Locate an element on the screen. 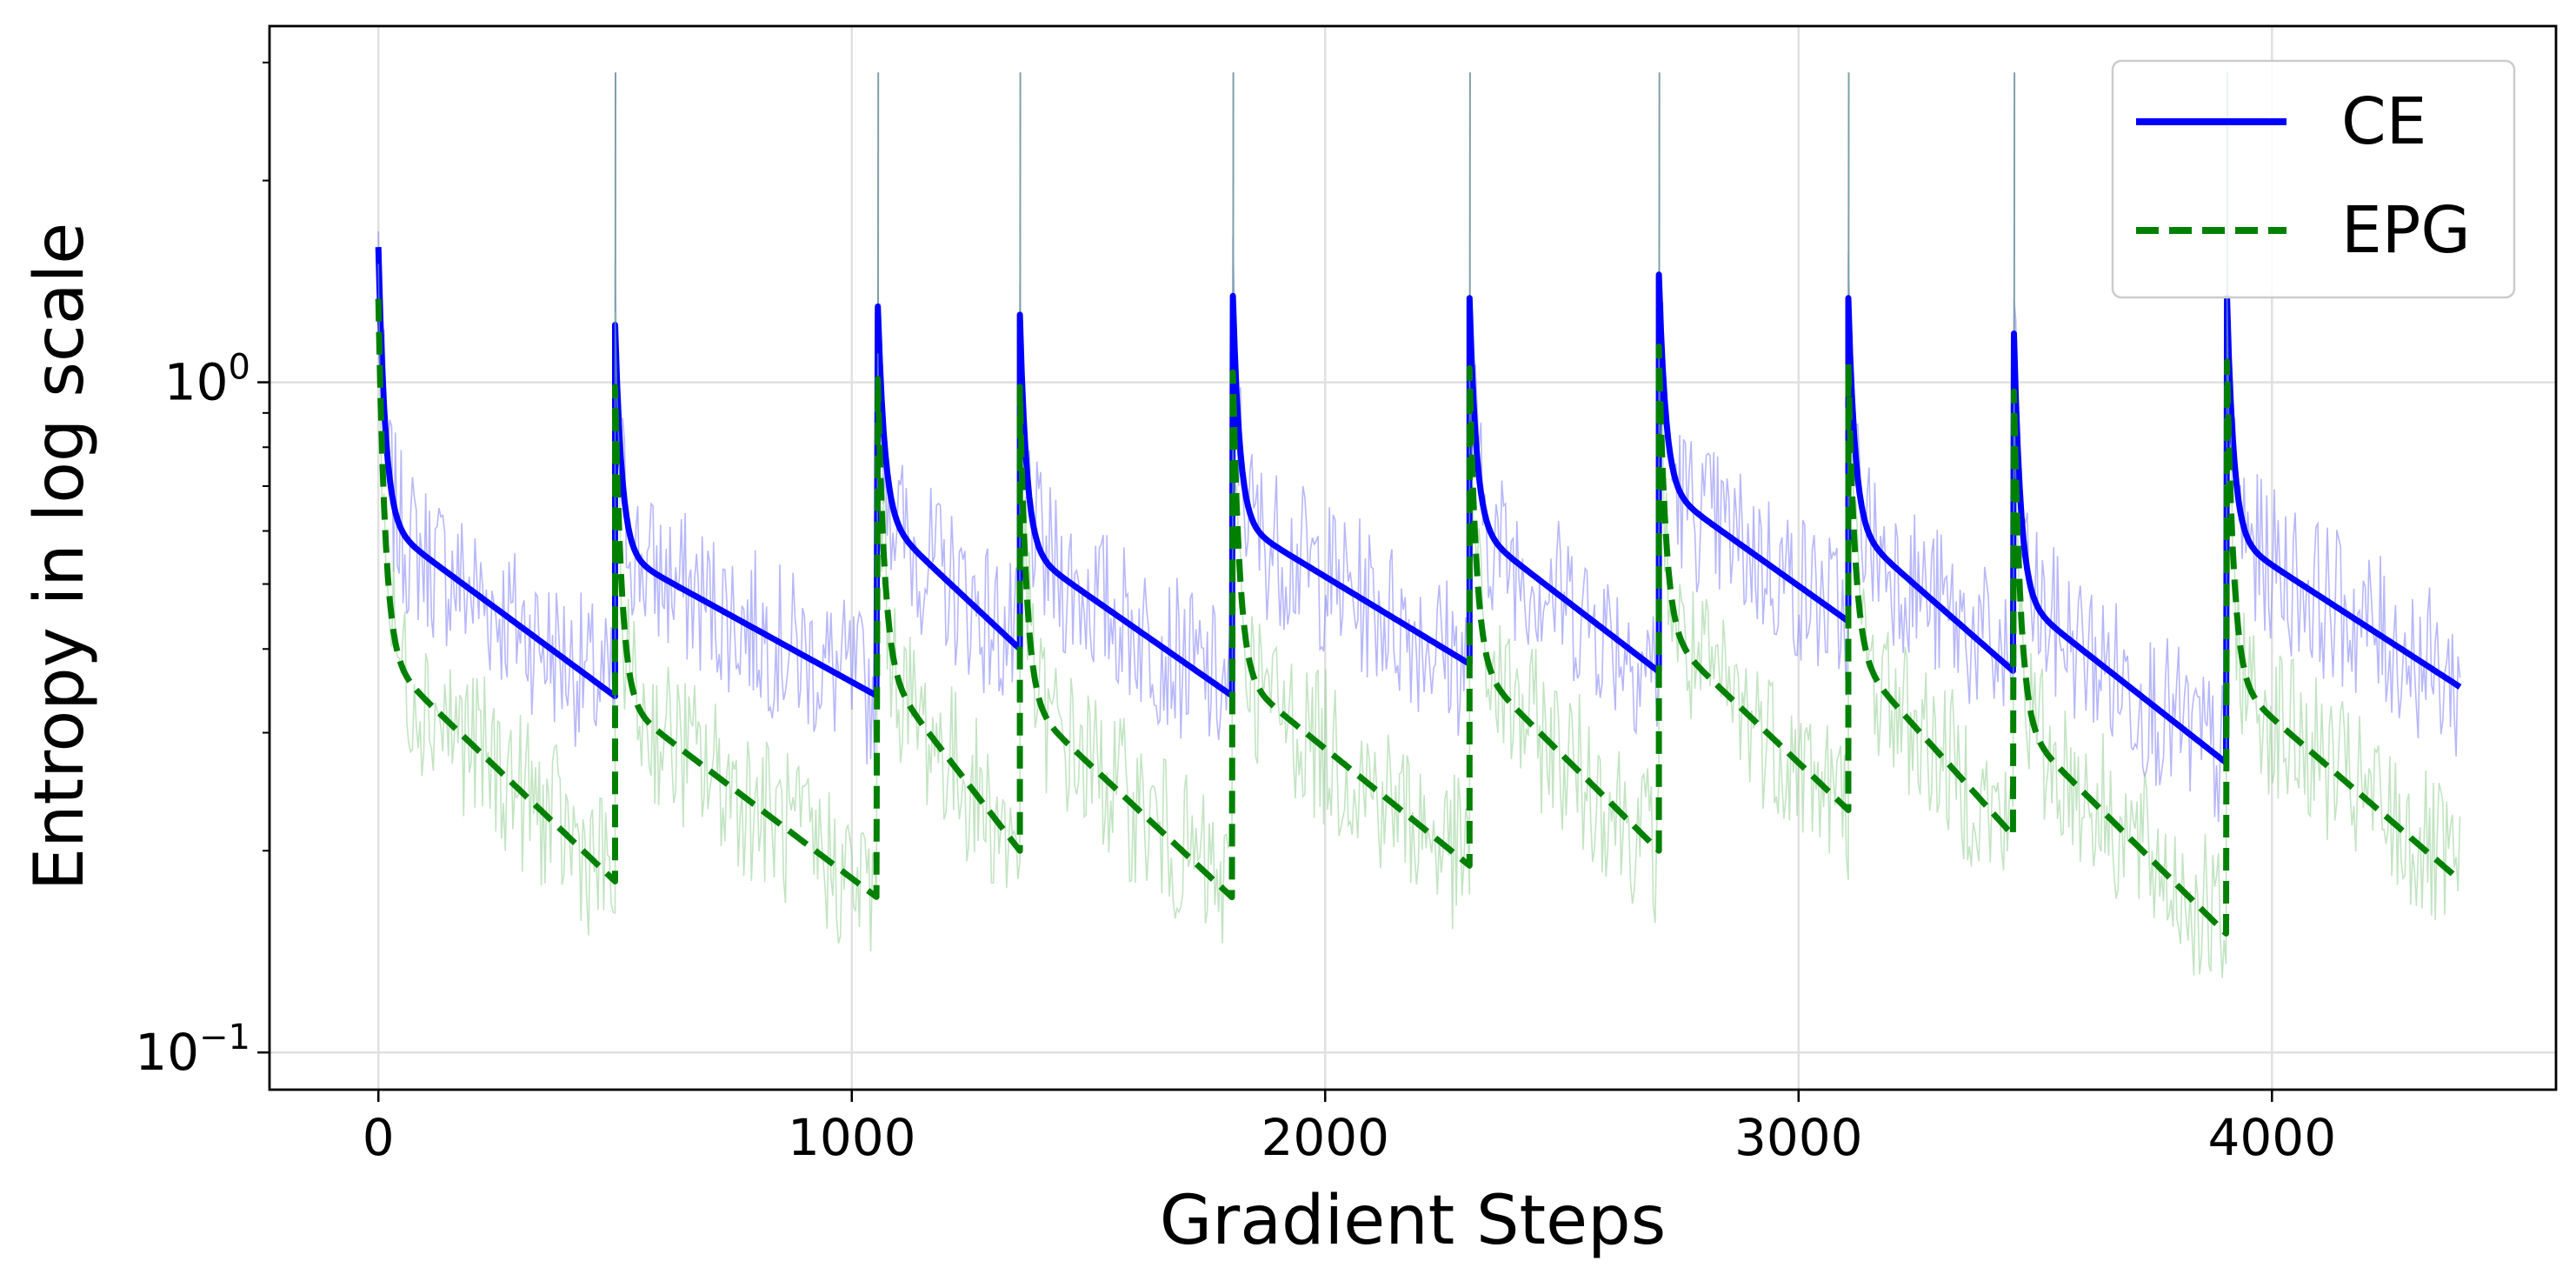 The height and width of the screenshot is (1281, 2576). x-tick-label-0: 0 is located at coordinates (379, 1137).